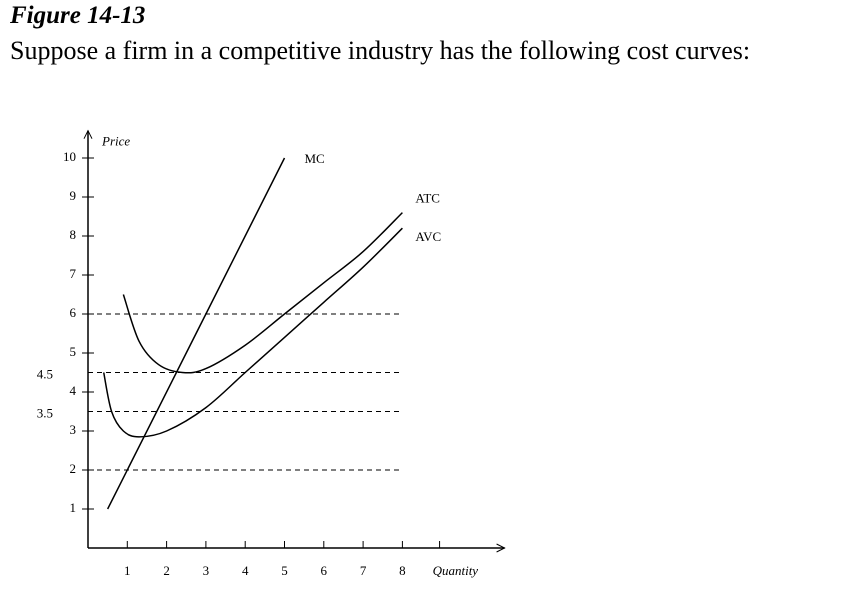 This screenshot has width=866, height=610. Describe the element at coordinates (284, 570) in the screenshot. I see `x-tick-label: 5` at that location.